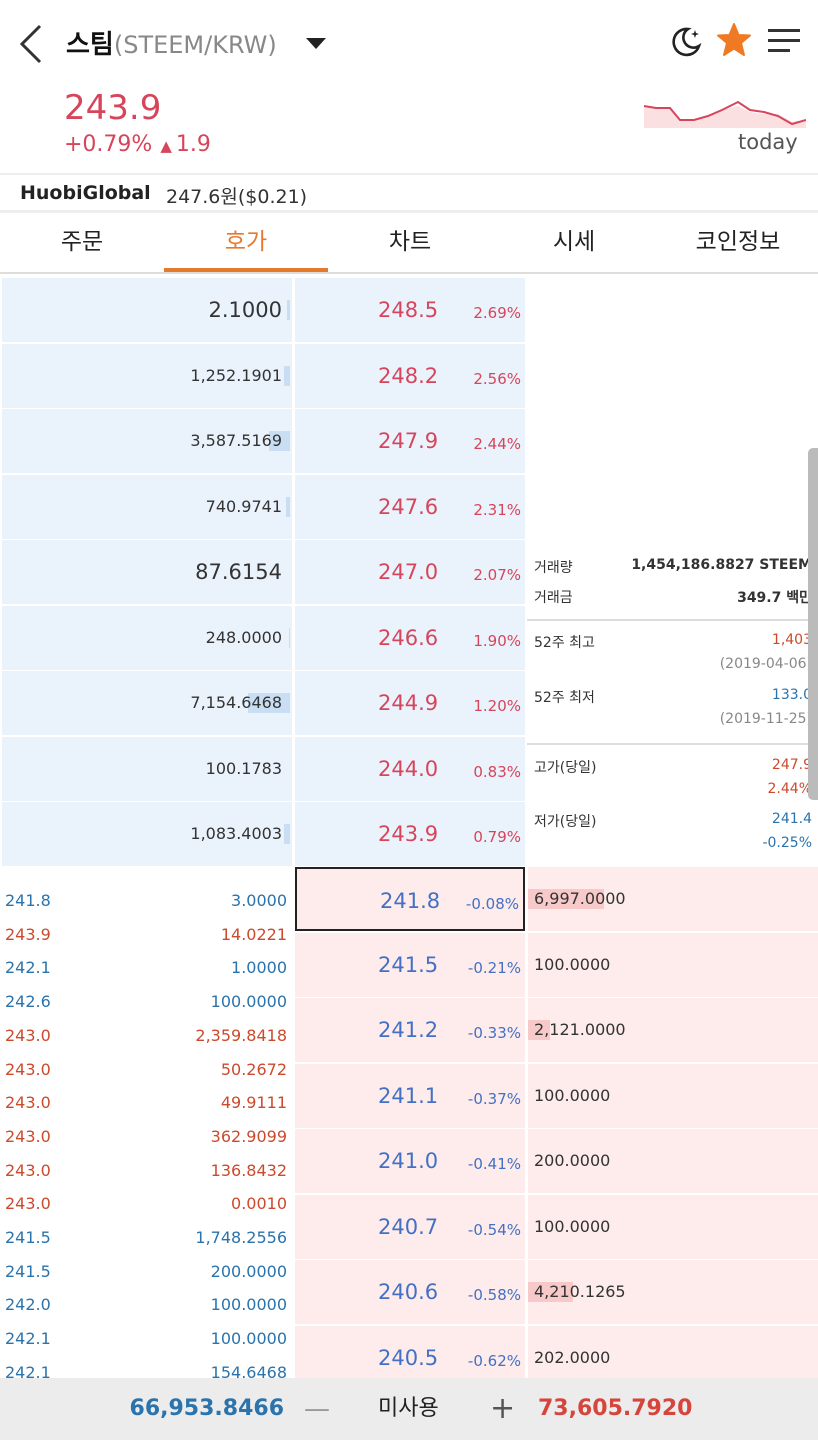 The height and width of the screenshot is (1440, 818). Describe the element at coordinates (248, 1170) in the screenshot. I see `trade-qty: 136.8432` at that location.